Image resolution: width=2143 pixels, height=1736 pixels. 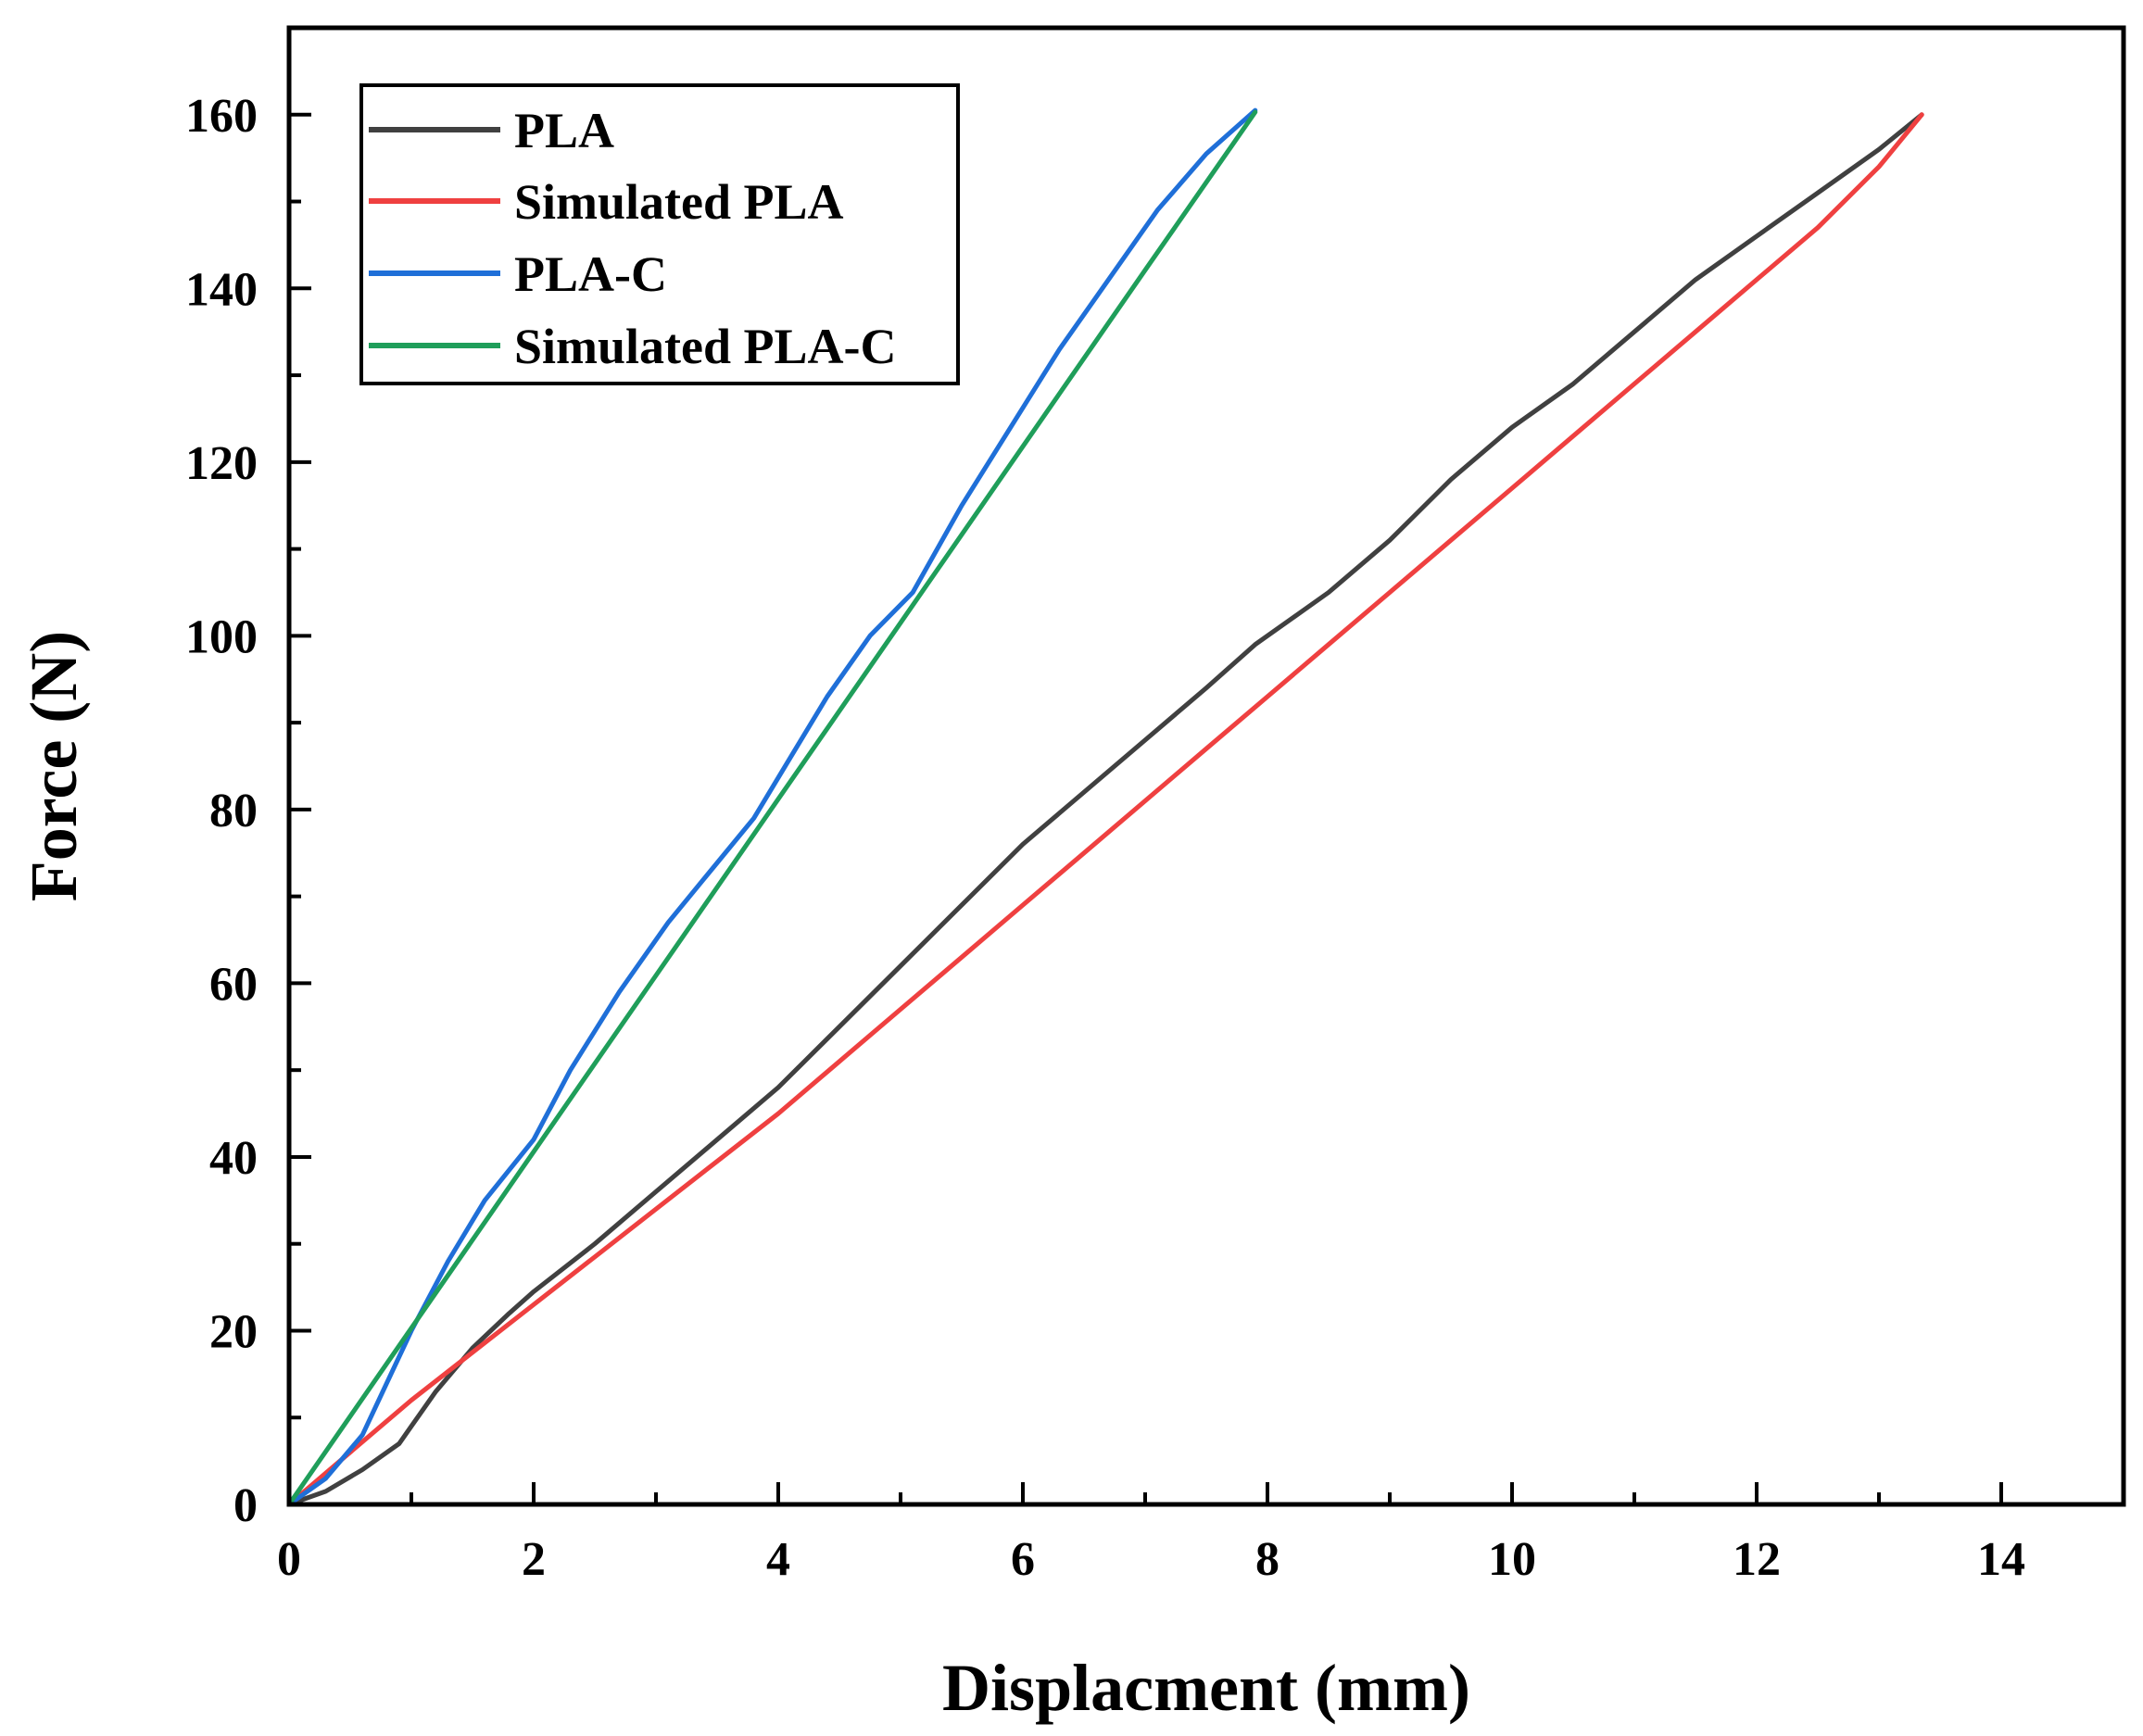 What do you see at coordinates (54, 766) in the screenshot?
I see `y-axis-title: Force (N)` at bounding box center [54, 766].